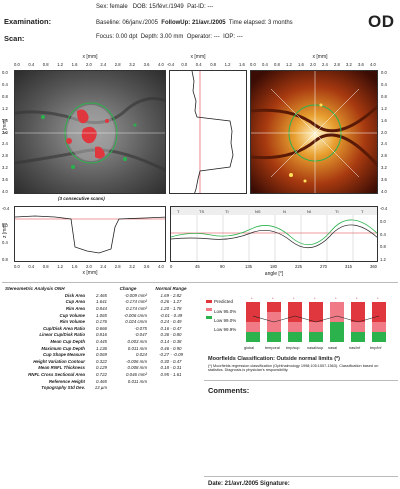 The image size is (400, 489). What do you see at coordinates (314, 132) in the screenshot?
I see `reflectance-image` at bounding box center [314, 132].